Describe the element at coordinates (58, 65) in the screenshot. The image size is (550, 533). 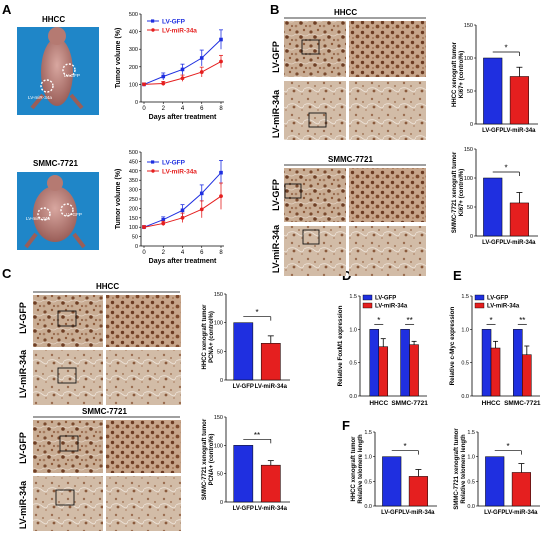
I see `mouse-photo-hhcc: HHCC LV-GFP LV-miR-34a` at that location.